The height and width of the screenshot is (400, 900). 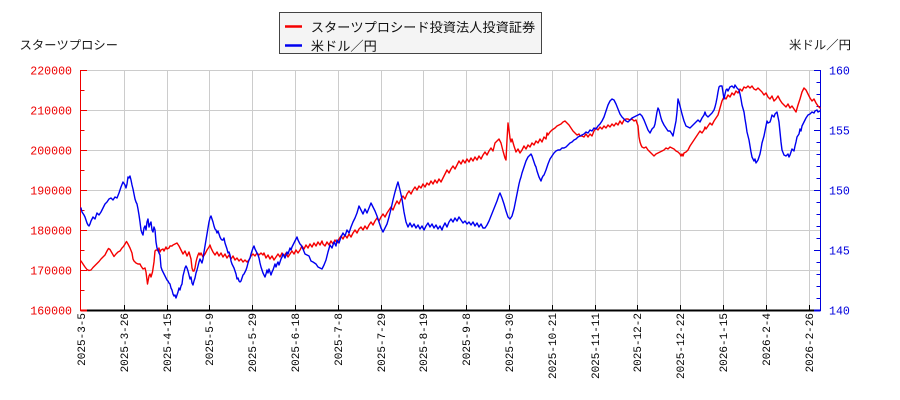 What do you see at coordinates (725, 342) in the screenshot?
I see `svg-text: 2026-1-15` at bounding box center [725, 342].